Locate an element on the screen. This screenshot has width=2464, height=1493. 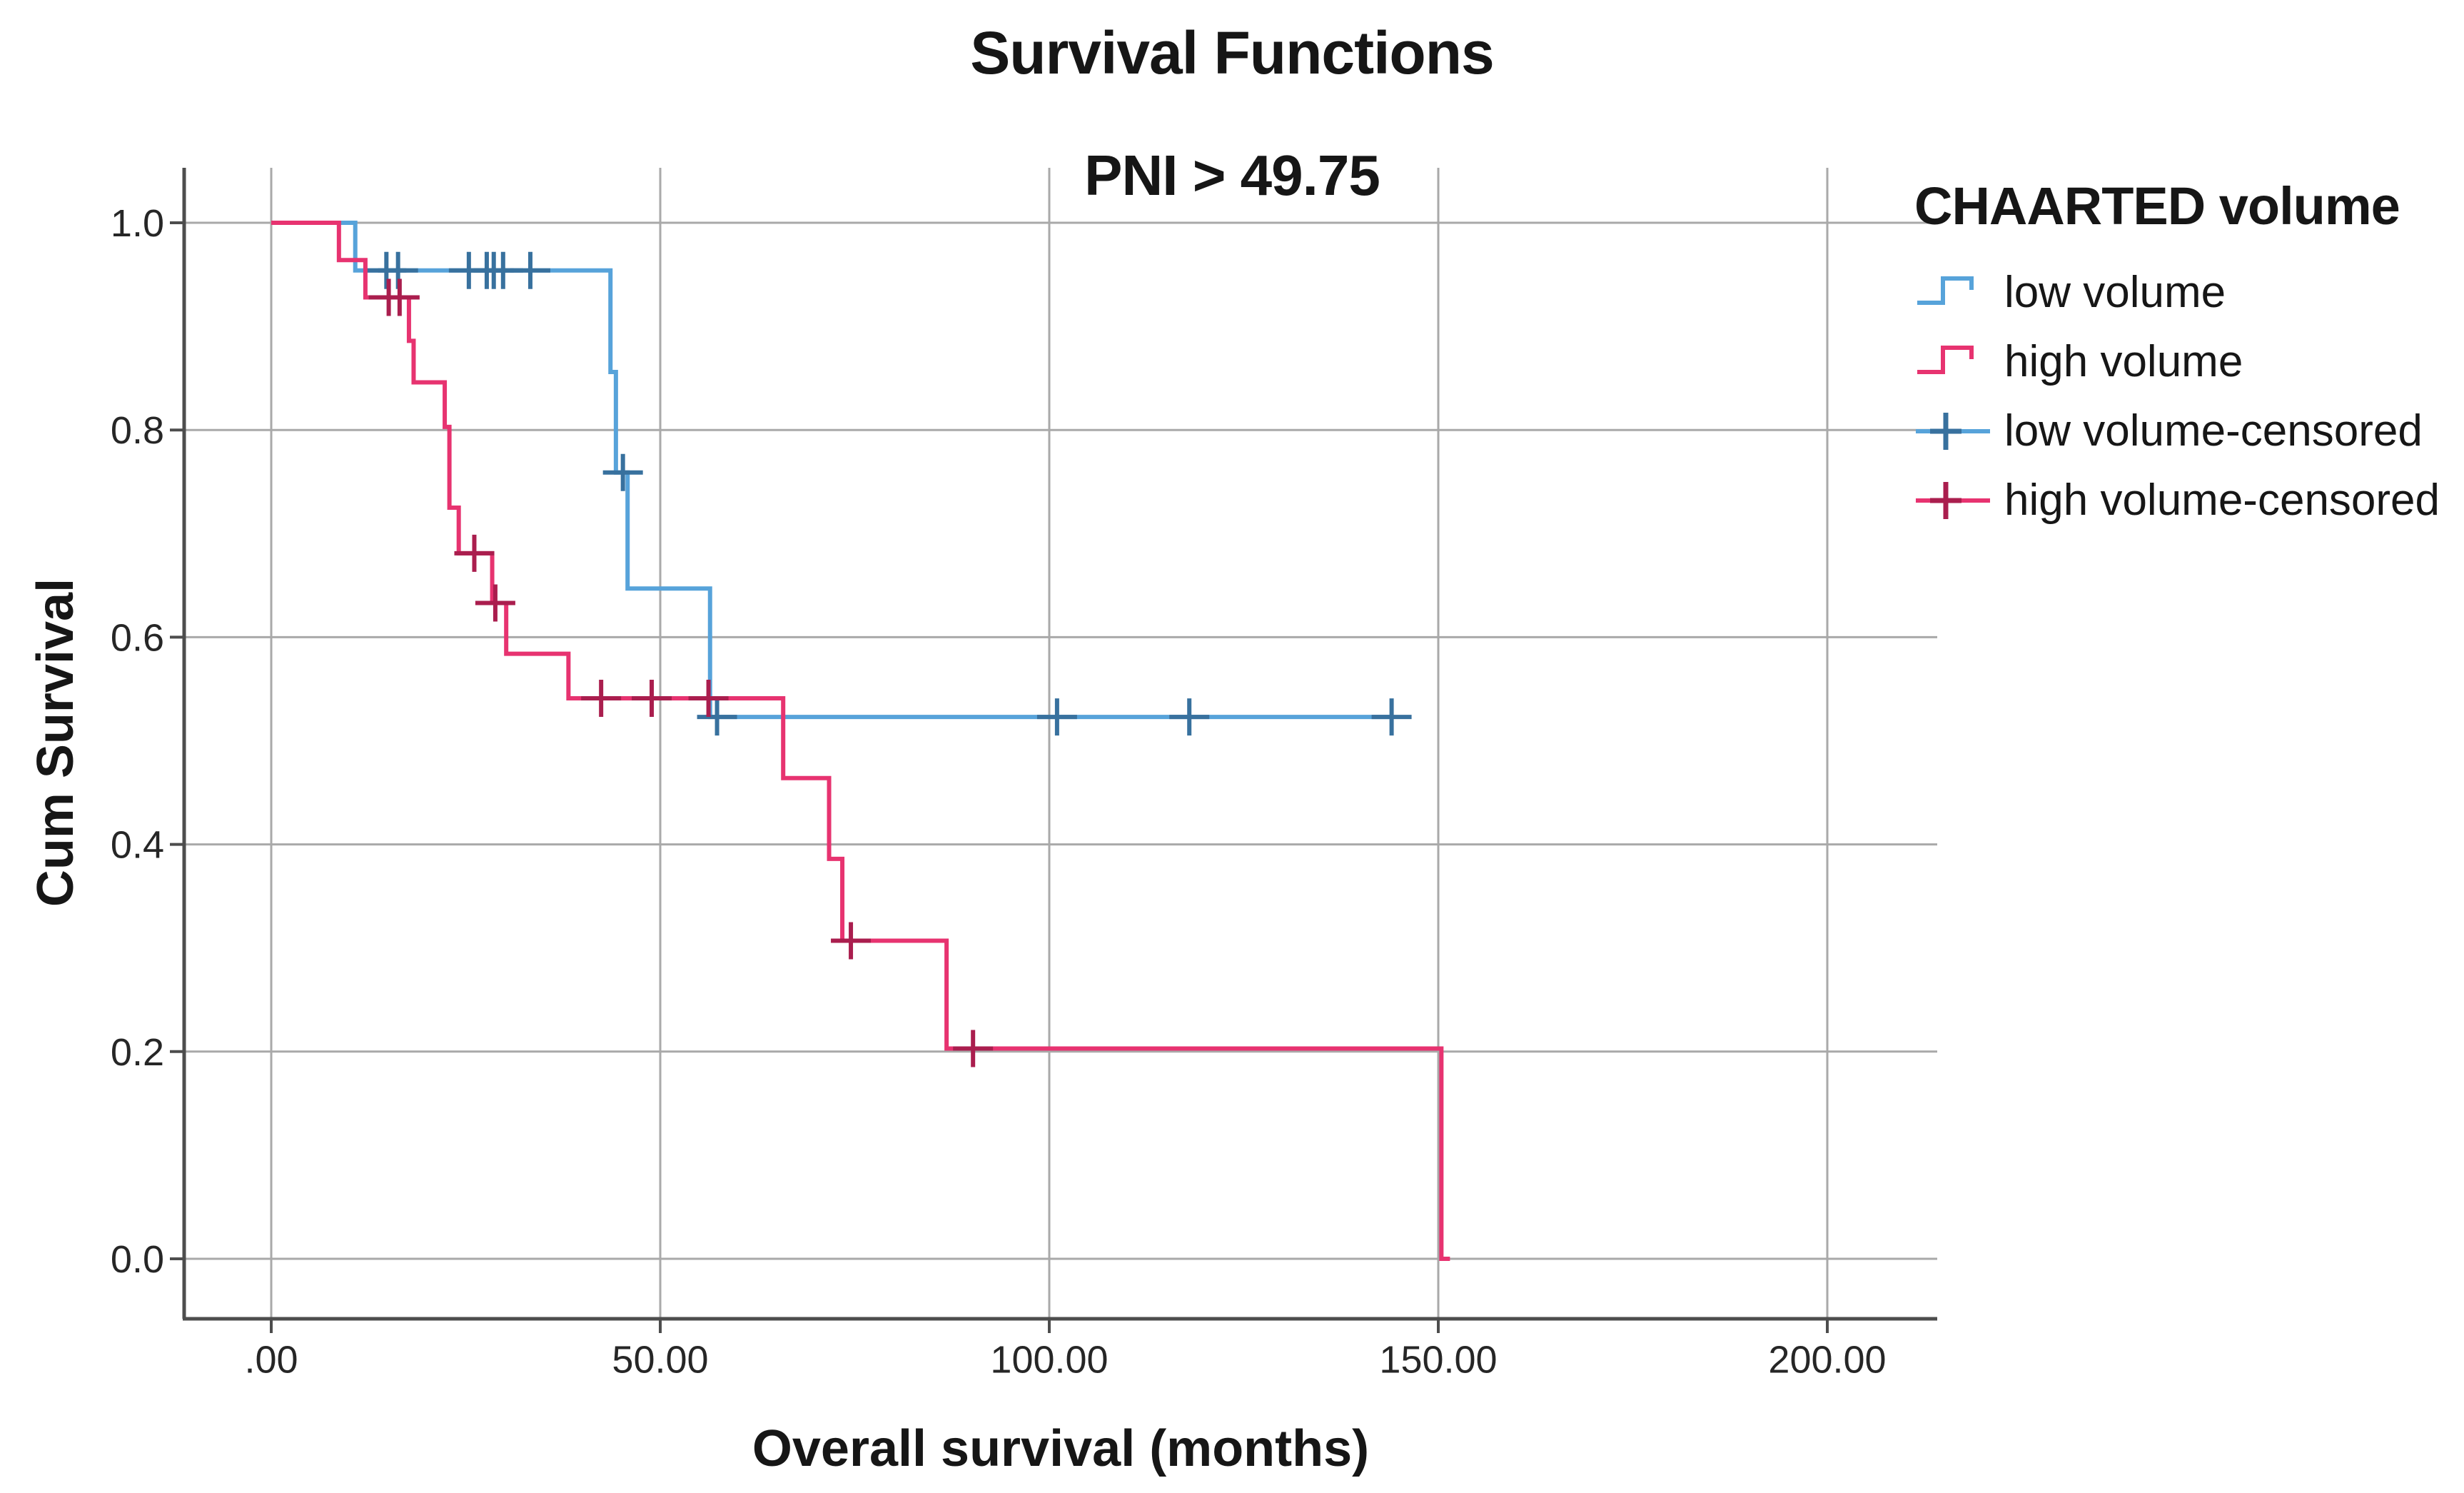
legend-item-low-volume: low volume is located at coordinates (2189, 292).